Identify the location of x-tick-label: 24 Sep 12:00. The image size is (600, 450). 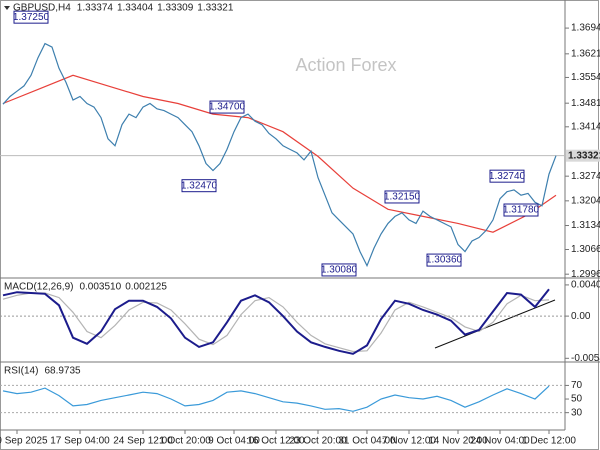
(143, 441).